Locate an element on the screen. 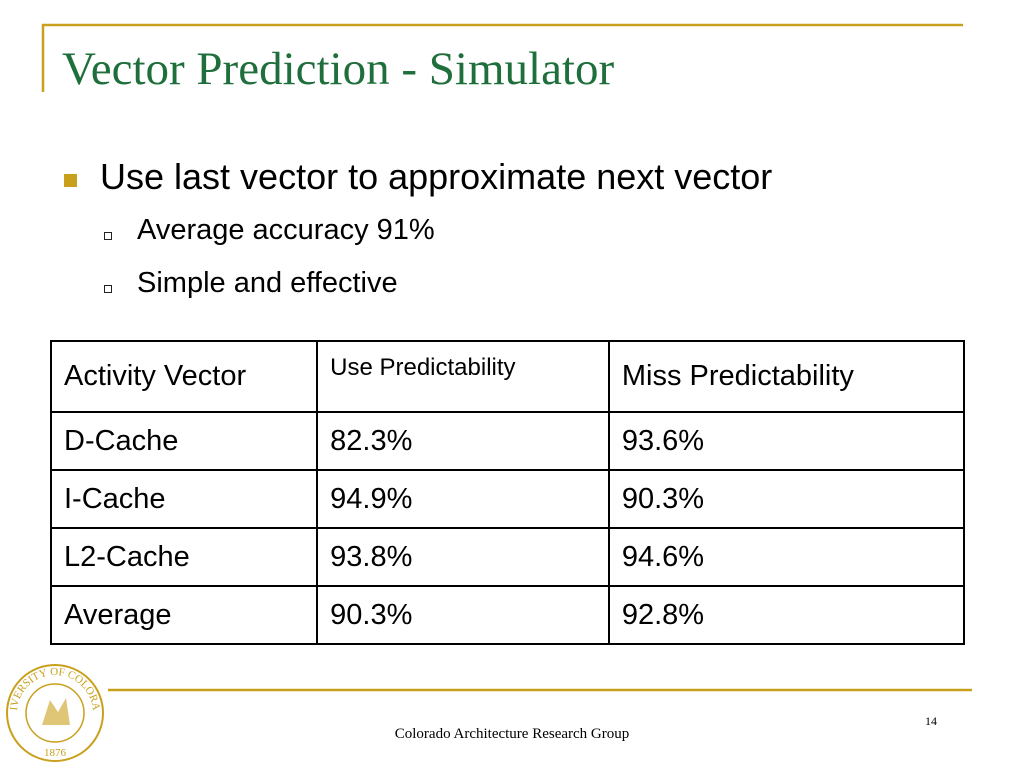  sub-bullet: Simple and effective is located at coordinates (267, 283).